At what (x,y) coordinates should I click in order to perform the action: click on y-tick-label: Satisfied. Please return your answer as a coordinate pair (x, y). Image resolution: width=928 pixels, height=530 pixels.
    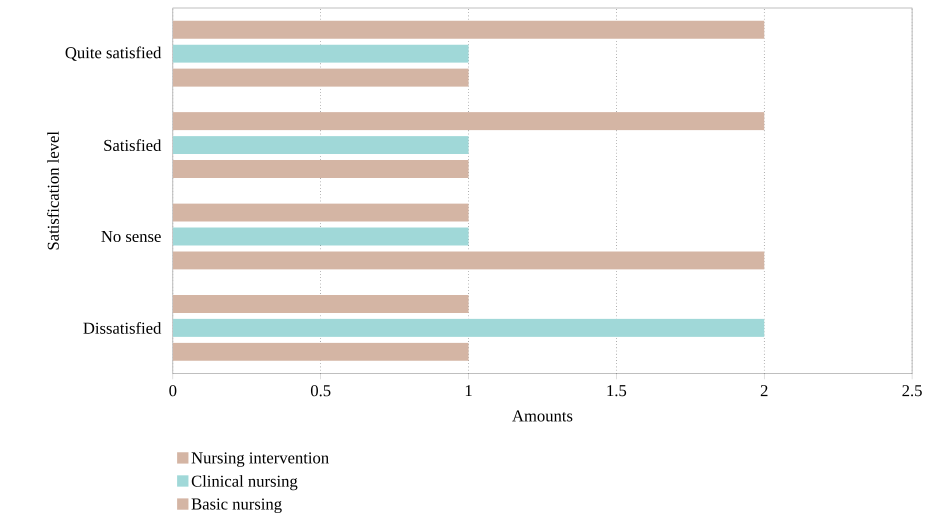
    Looking at the image, I should click on (133, 144).